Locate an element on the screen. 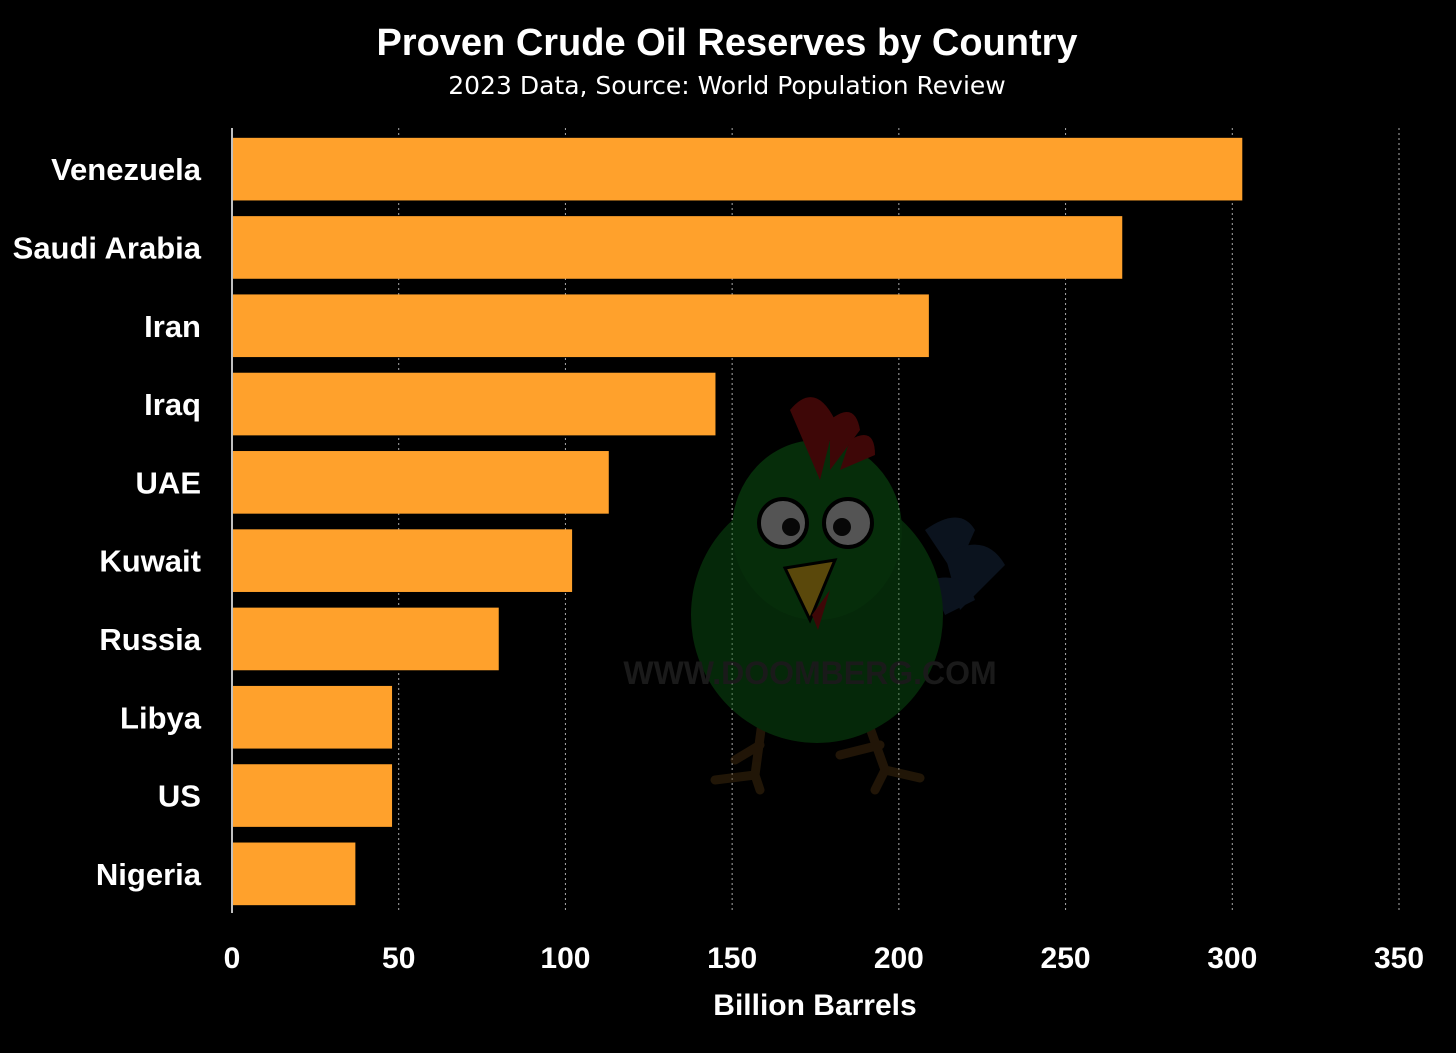  x-tick-label-50: 50 is located at coordinates (398, 958).